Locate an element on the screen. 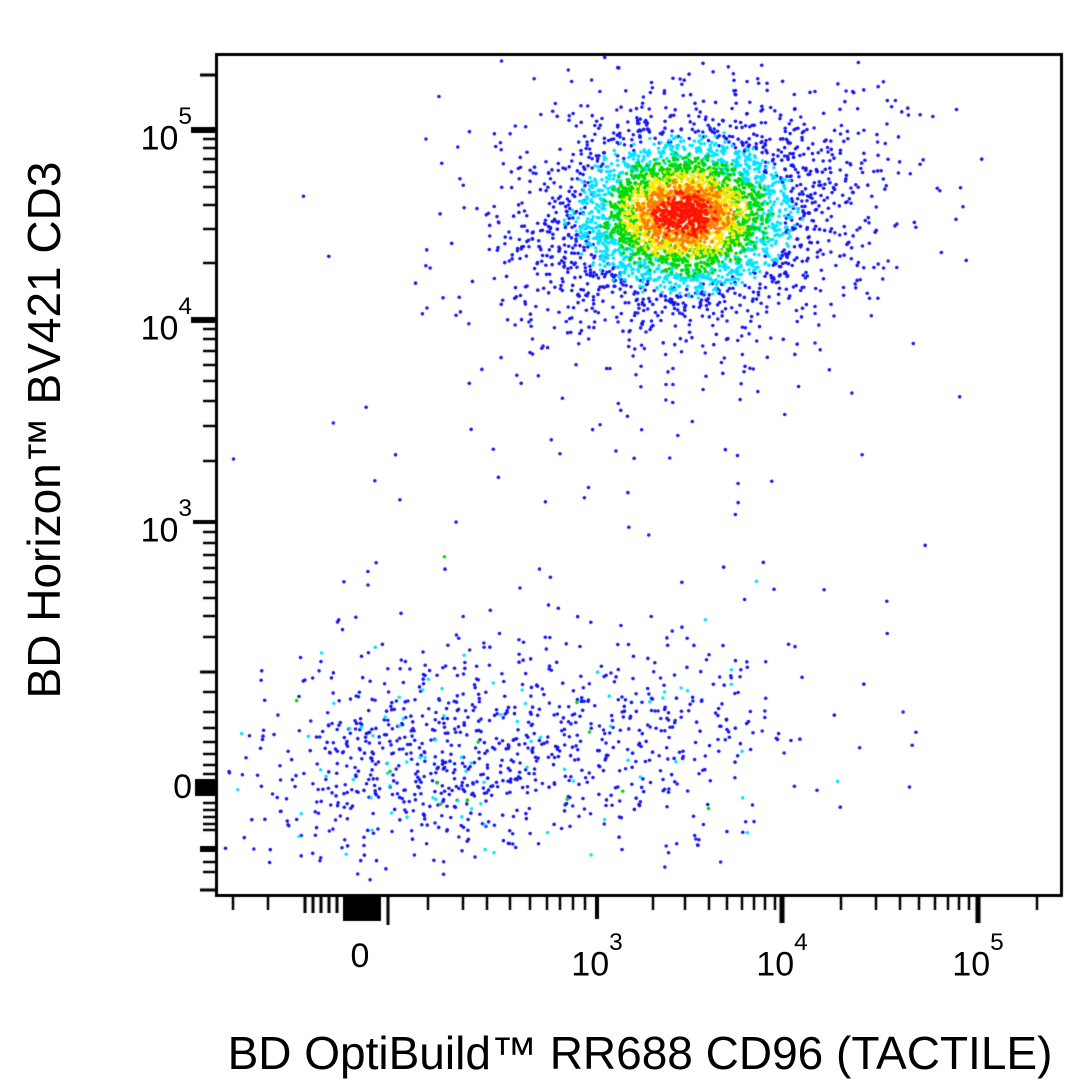  y-tick-exponent: 5 is located at coordinates (185, 116).